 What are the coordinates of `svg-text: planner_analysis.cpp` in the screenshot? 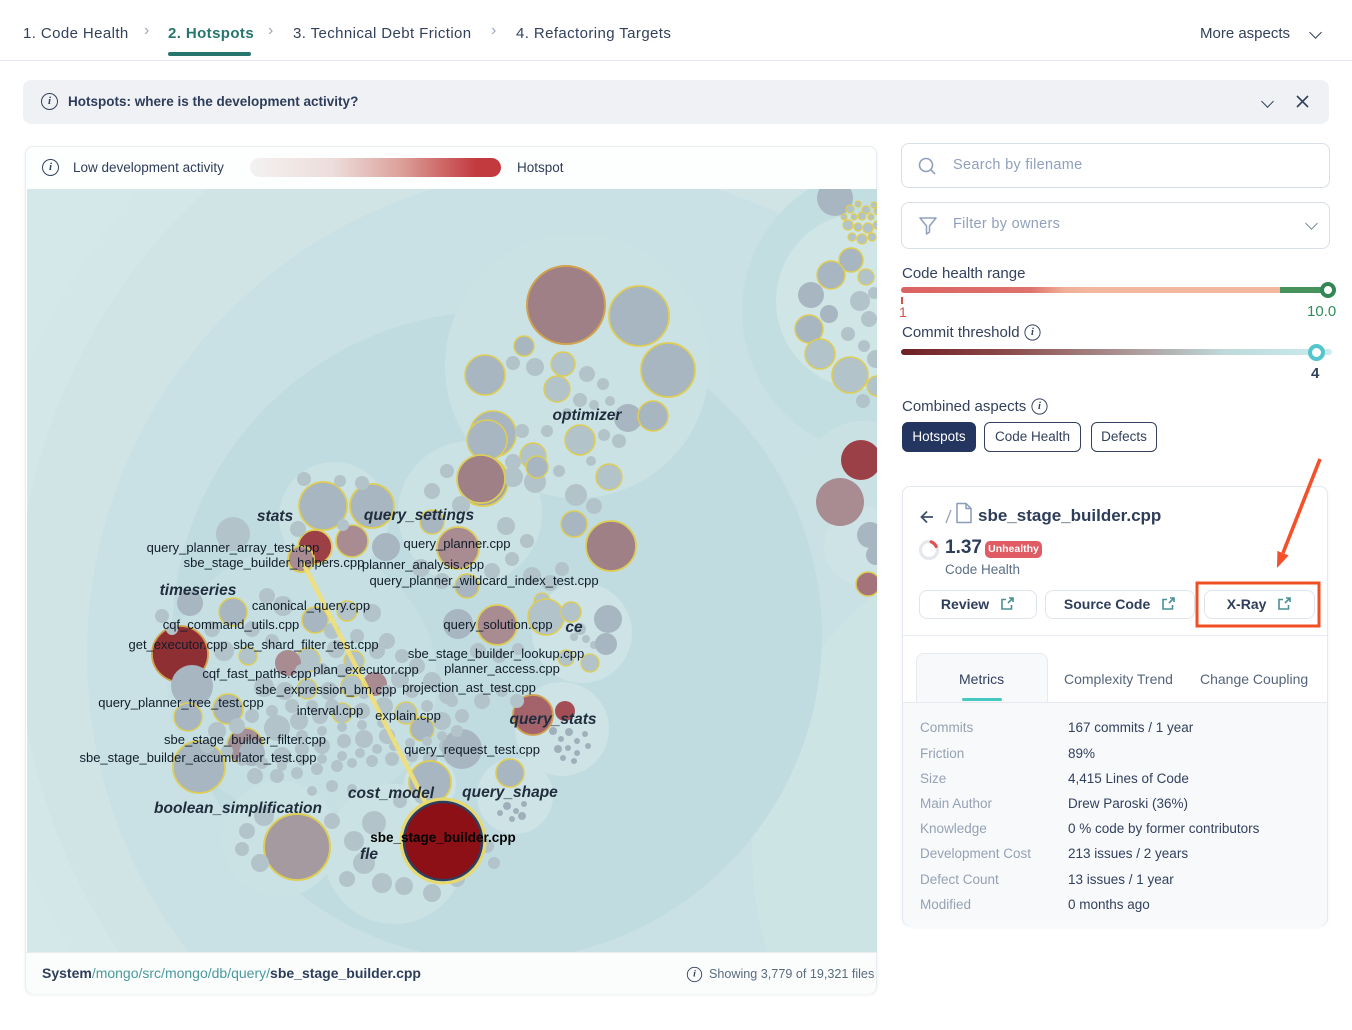 It's located at (423, 564).